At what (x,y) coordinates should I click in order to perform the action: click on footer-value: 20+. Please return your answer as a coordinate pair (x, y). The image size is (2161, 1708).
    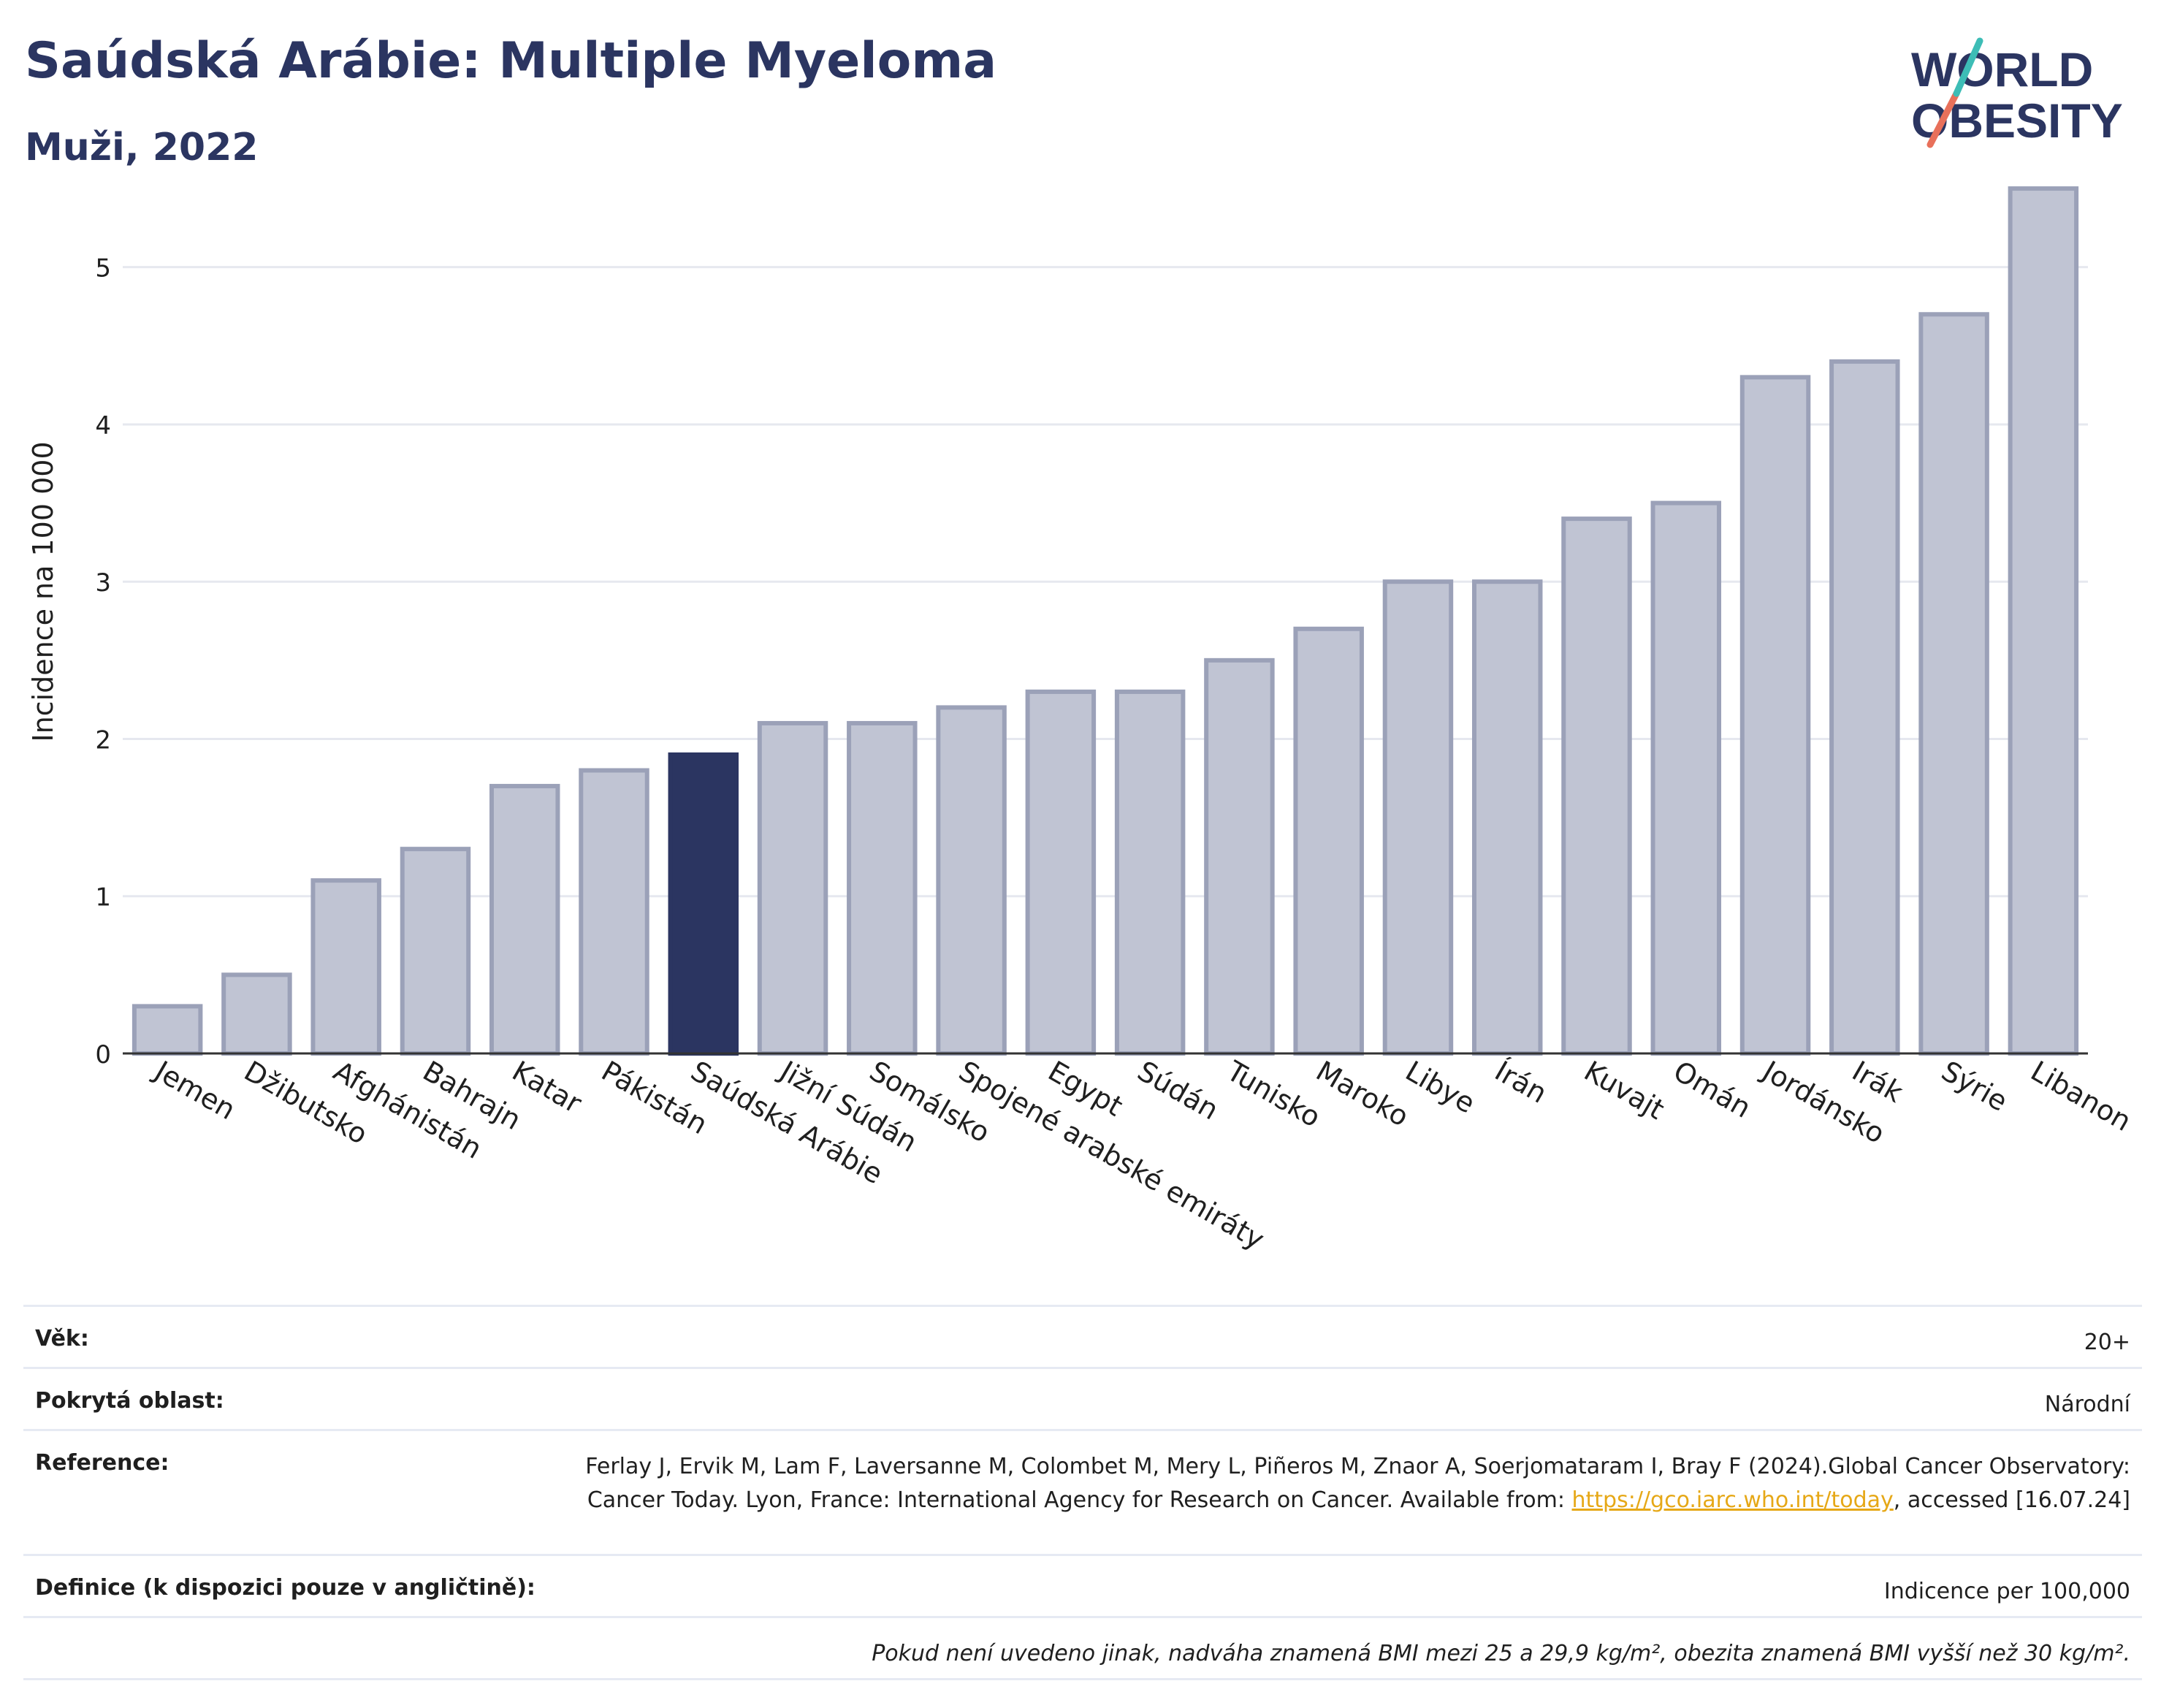
    Looking at the image, I should click on (2107, 1342).